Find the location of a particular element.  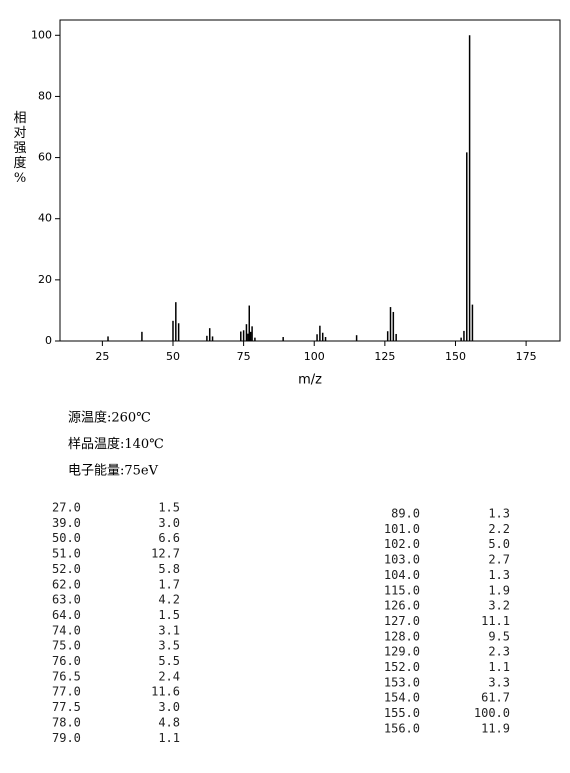

mz-cell: 104.0 is located at coordinates (402, 575).